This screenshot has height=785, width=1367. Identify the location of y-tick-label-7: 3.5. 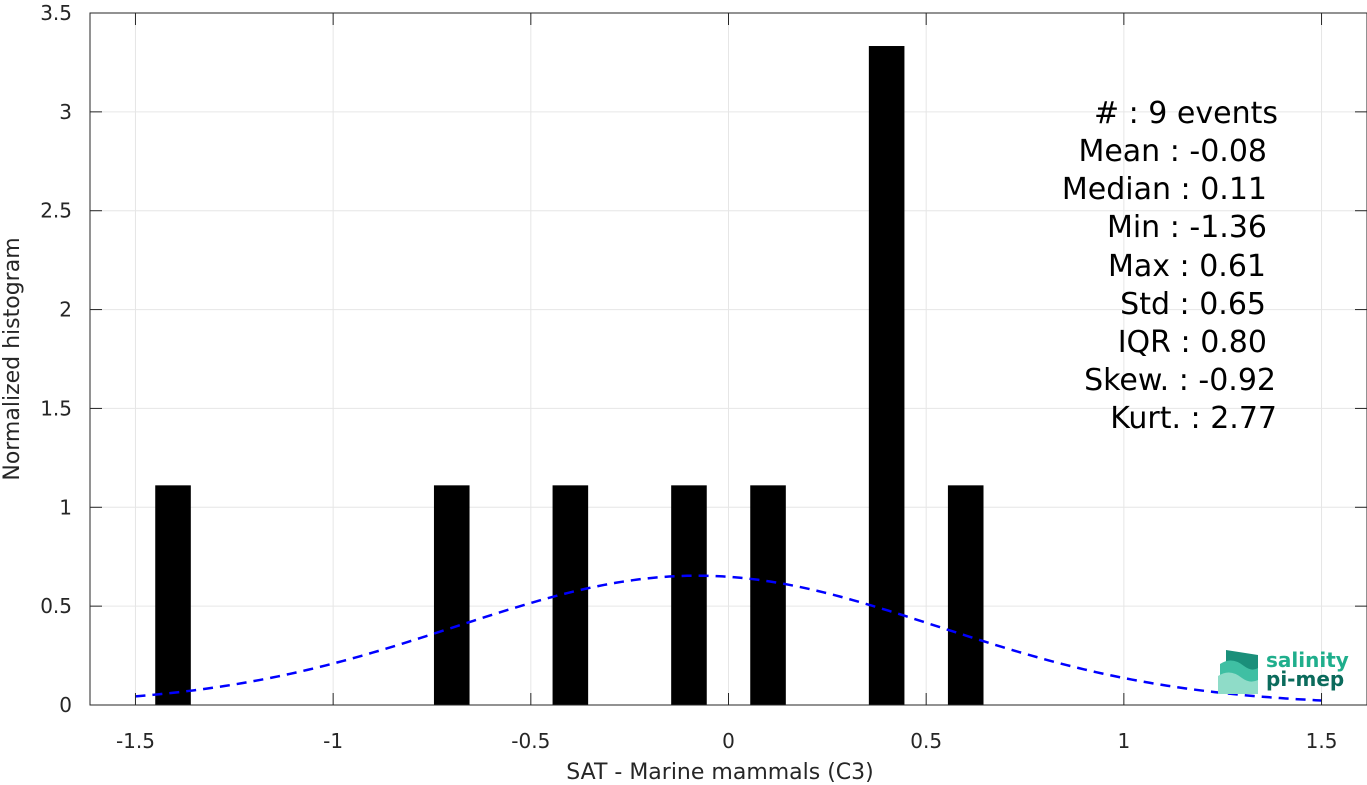
(56, 13).